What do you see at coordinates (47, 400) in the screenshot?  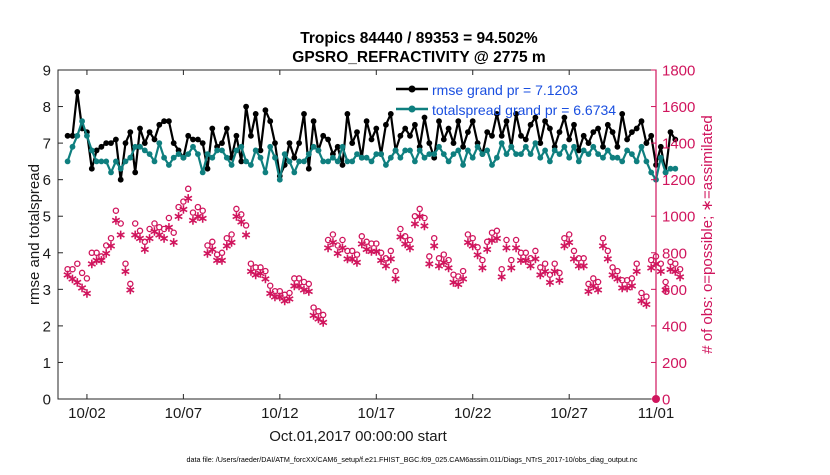 I see `y-tick-label: 0` at bounding box center [47, 400].